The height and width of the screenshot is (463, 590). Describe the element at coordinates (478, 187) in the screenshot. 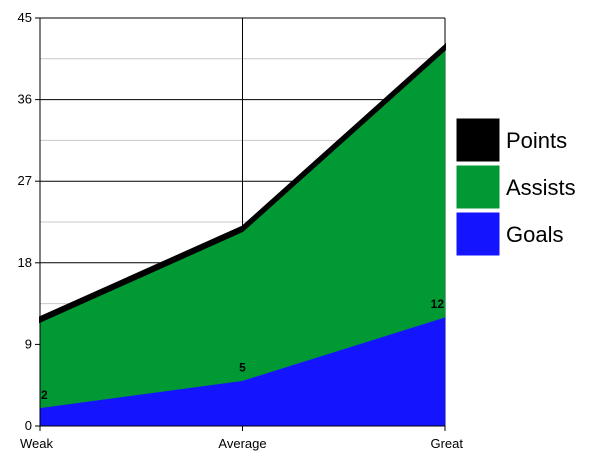

I see `legend-swatch-assists` at that location.